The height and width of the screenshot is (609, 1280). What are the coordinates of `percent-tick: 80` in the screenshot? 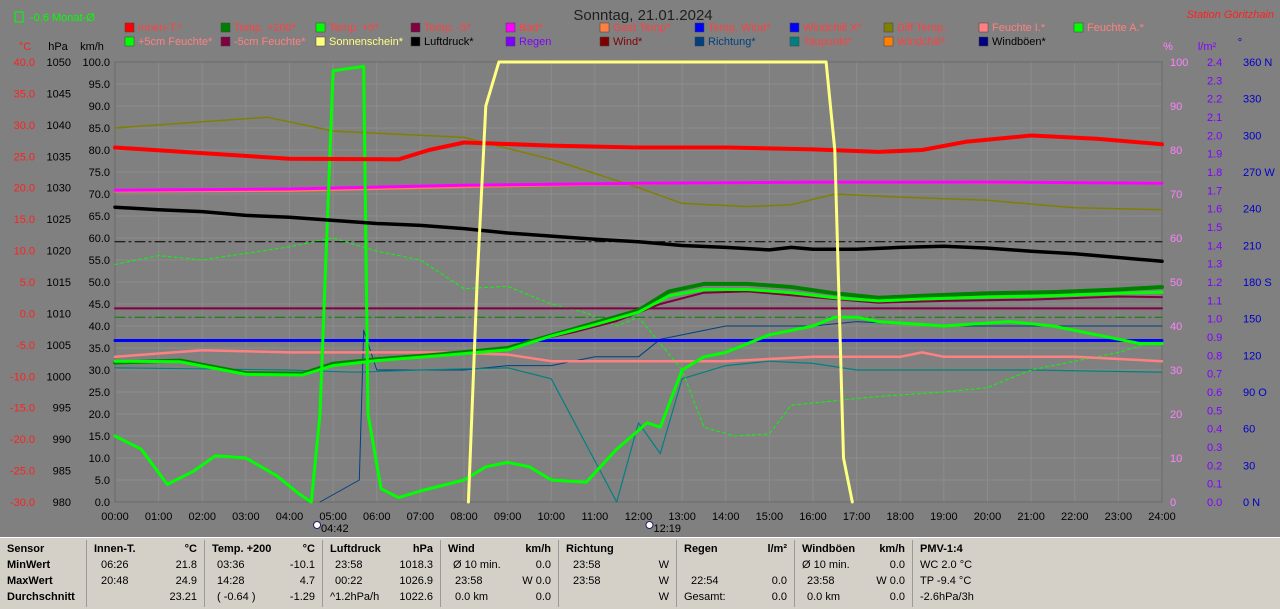 It's located at (1176, 151).